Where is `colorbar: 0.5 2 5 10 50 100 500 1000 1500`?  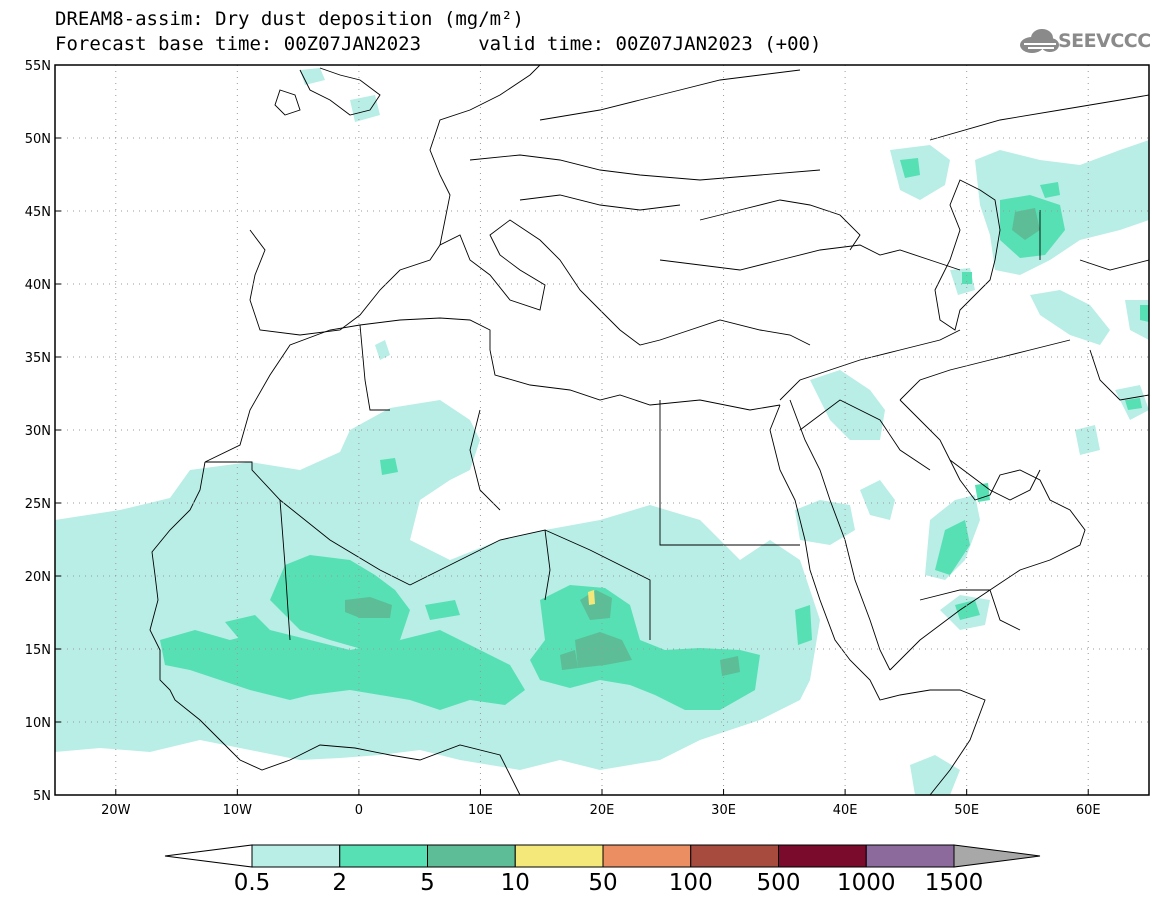 colorbar: 0.5 2 5 10 50 100 500 1000 1500 is located at coordinates (602, 870).